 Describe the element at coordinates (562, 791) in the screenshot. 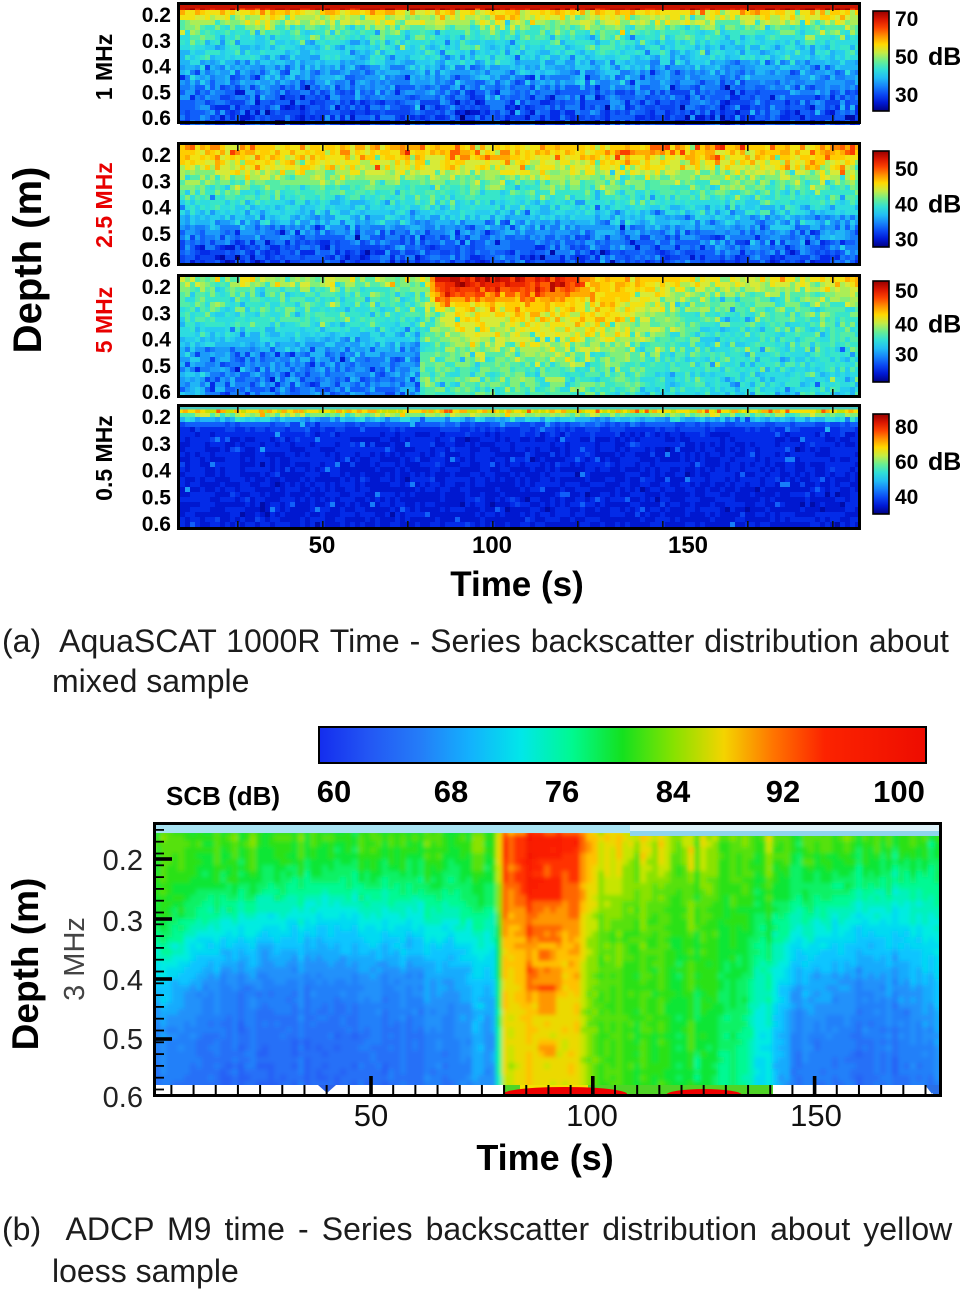

I see `svg-text: 76` at that location.